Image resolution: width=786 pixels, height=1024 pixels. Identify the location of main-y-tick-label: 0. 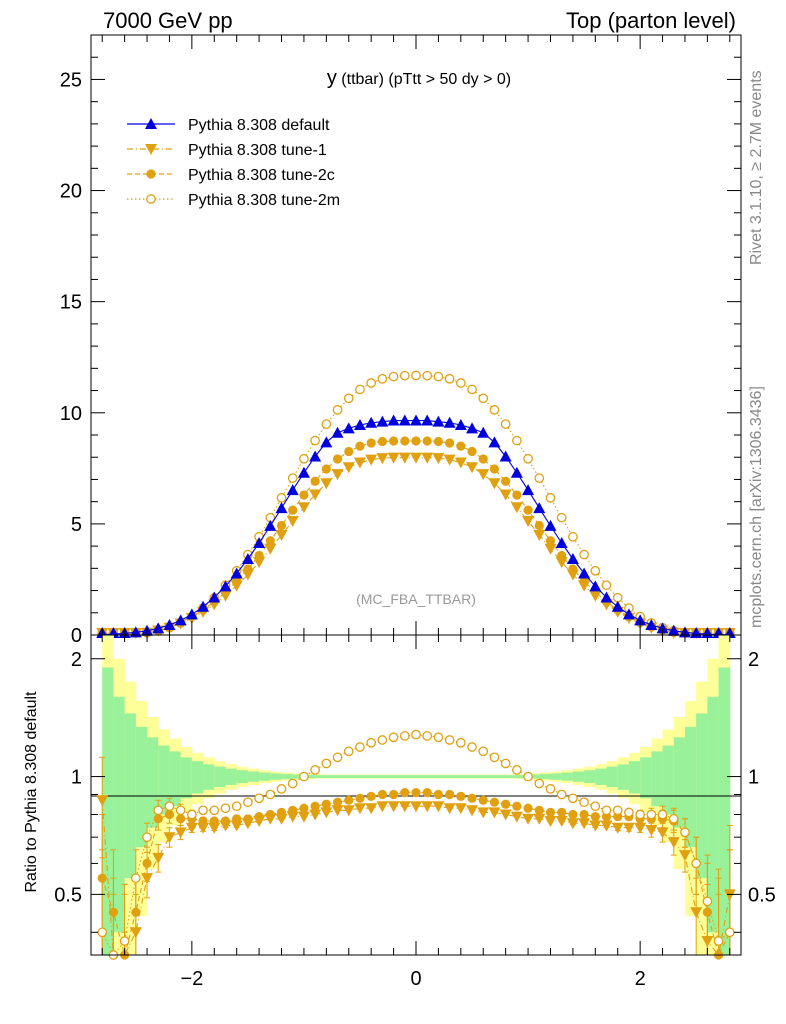
(76, 636).